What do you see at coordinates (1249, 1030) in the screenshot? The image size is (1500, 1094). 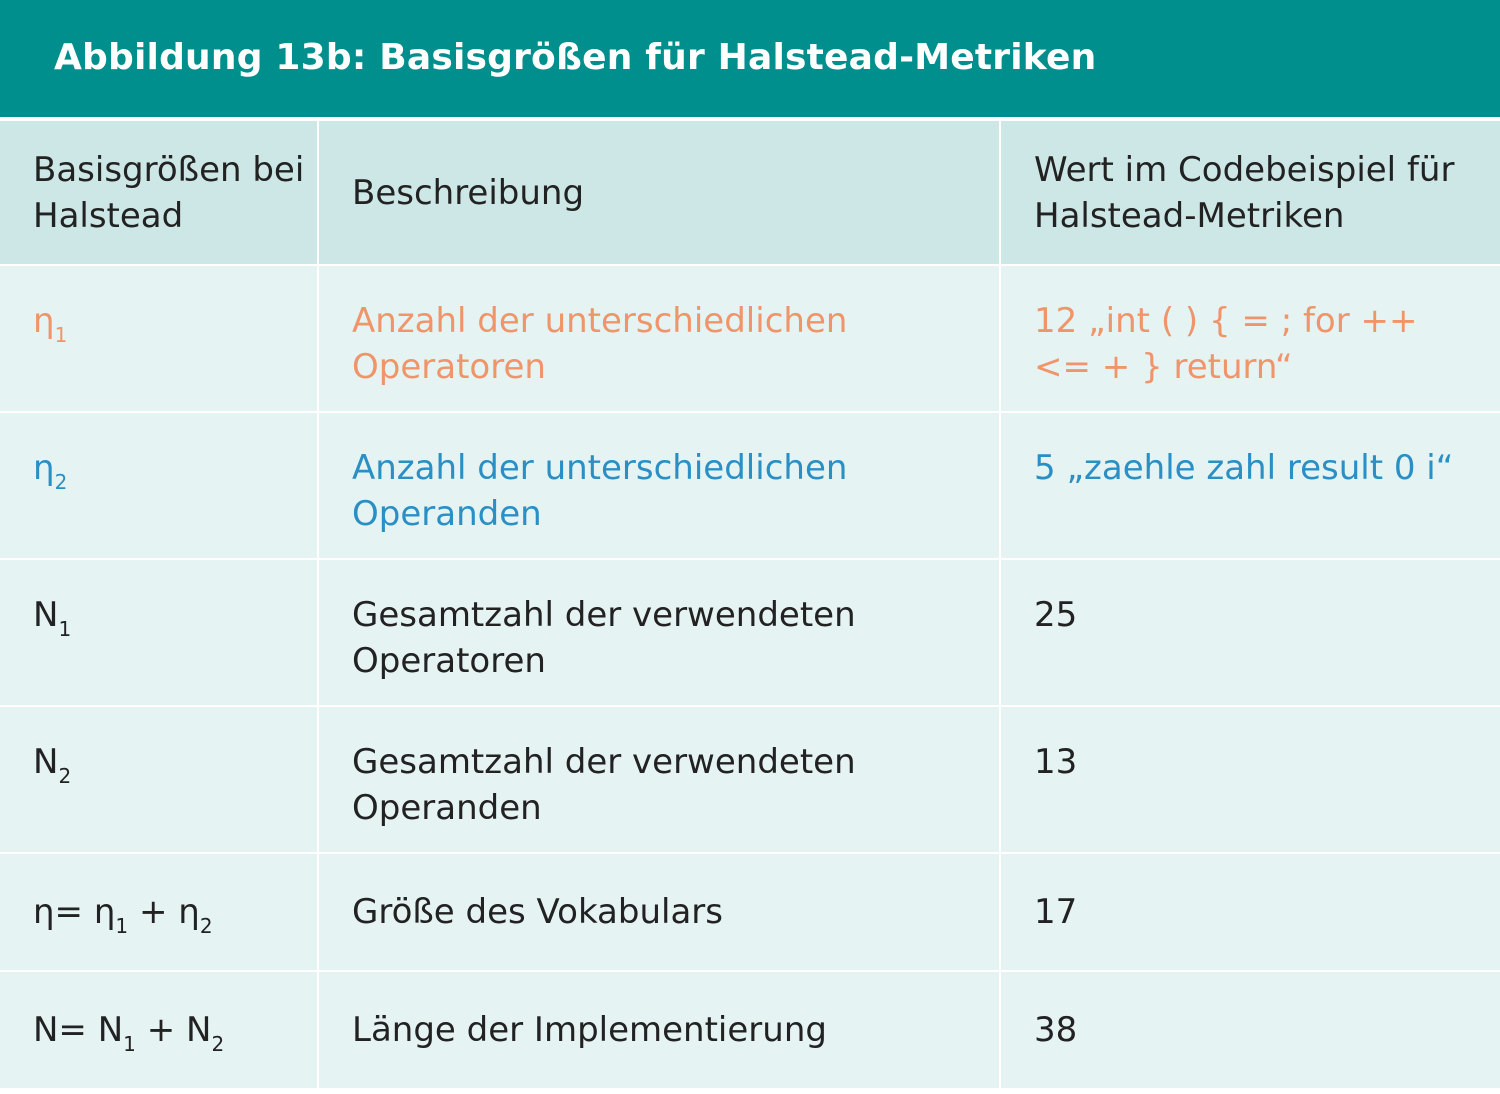 I see `value-cell: 38` at bounding box center [1249, 1030].